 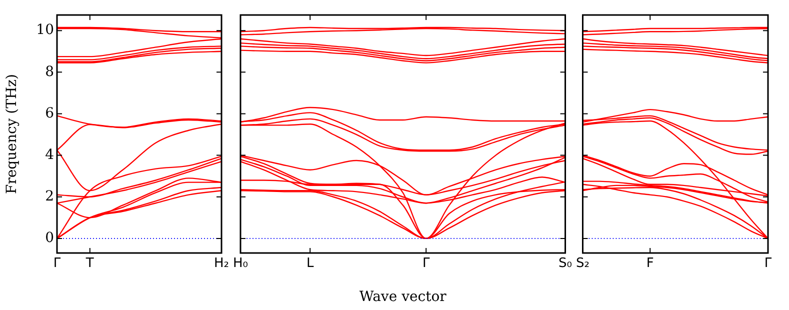 What do you see at coordinates (403, 297) in the screenshot?
I see `x-axis-title: Wave vector` at bounding box center [403, 297].